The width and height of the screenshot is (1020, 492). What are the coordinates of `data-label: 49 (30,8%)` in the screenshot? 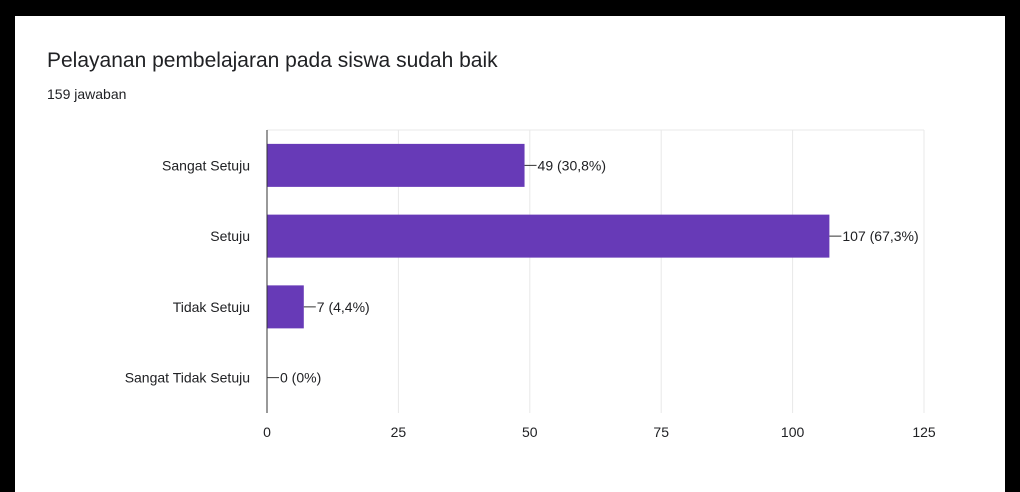 It's located at (572, 165).